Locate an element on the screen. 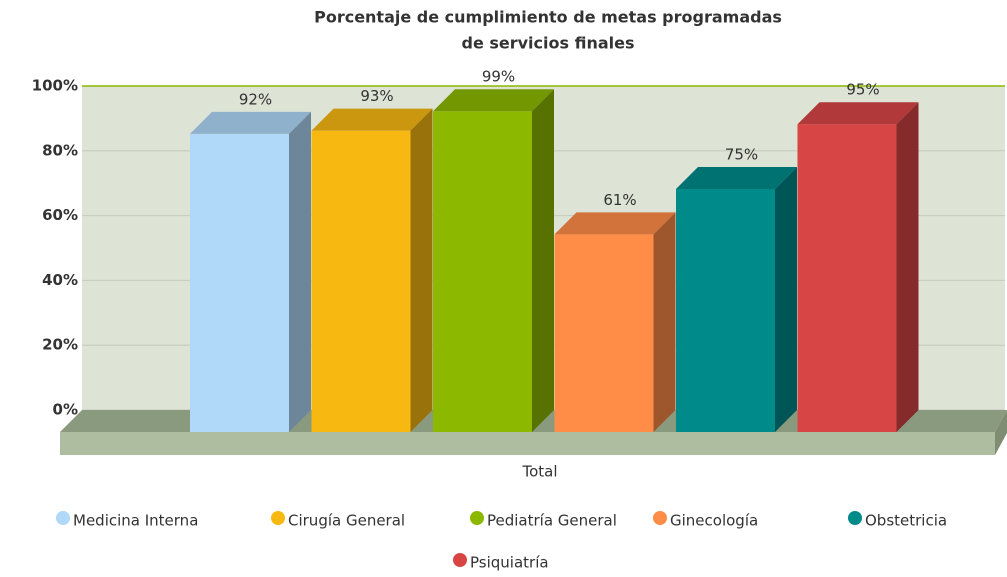 The height and width of the screenshot is (577, 1007). y-tick-label: 40% is located at coordinates (60, 280).